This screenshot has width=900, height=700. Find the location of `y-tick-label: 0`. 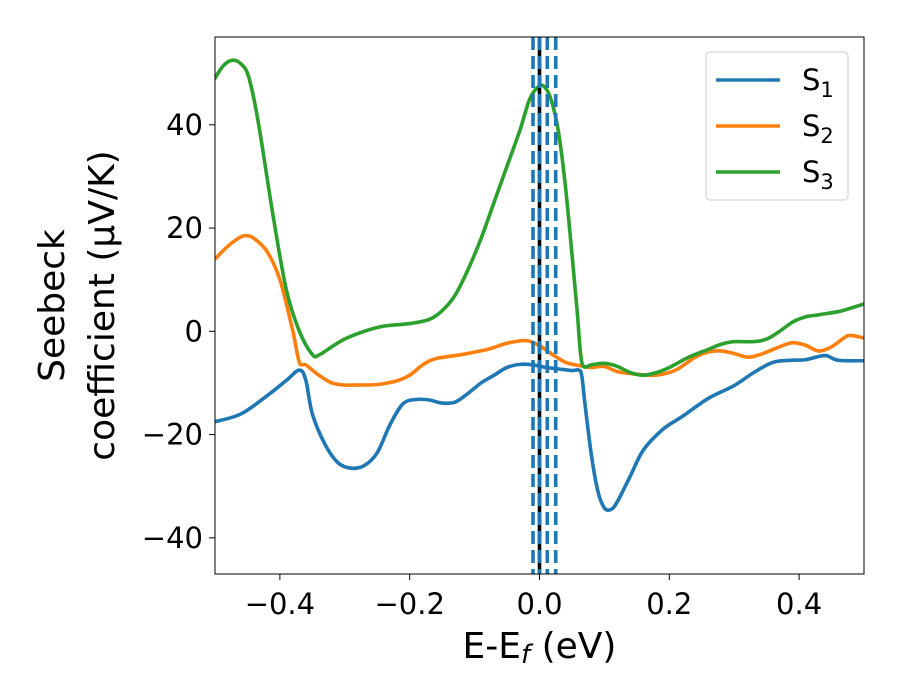

y-tick-label: 0 is located at coordinates (194, 331).